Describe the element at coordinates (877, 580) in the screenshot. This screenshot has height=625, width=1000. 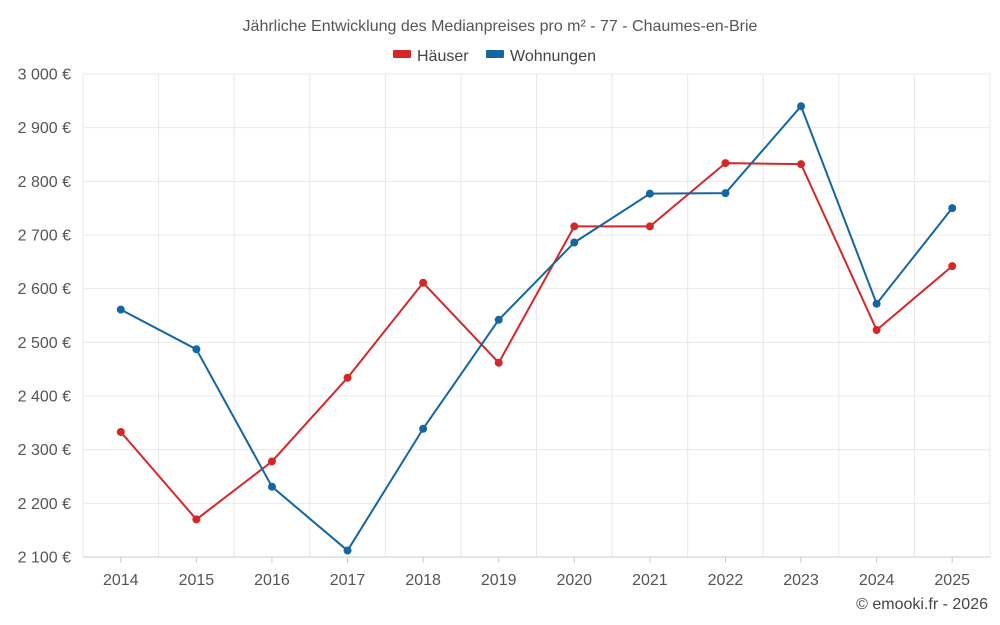
I see `x-tick-label: 2024` at that location.